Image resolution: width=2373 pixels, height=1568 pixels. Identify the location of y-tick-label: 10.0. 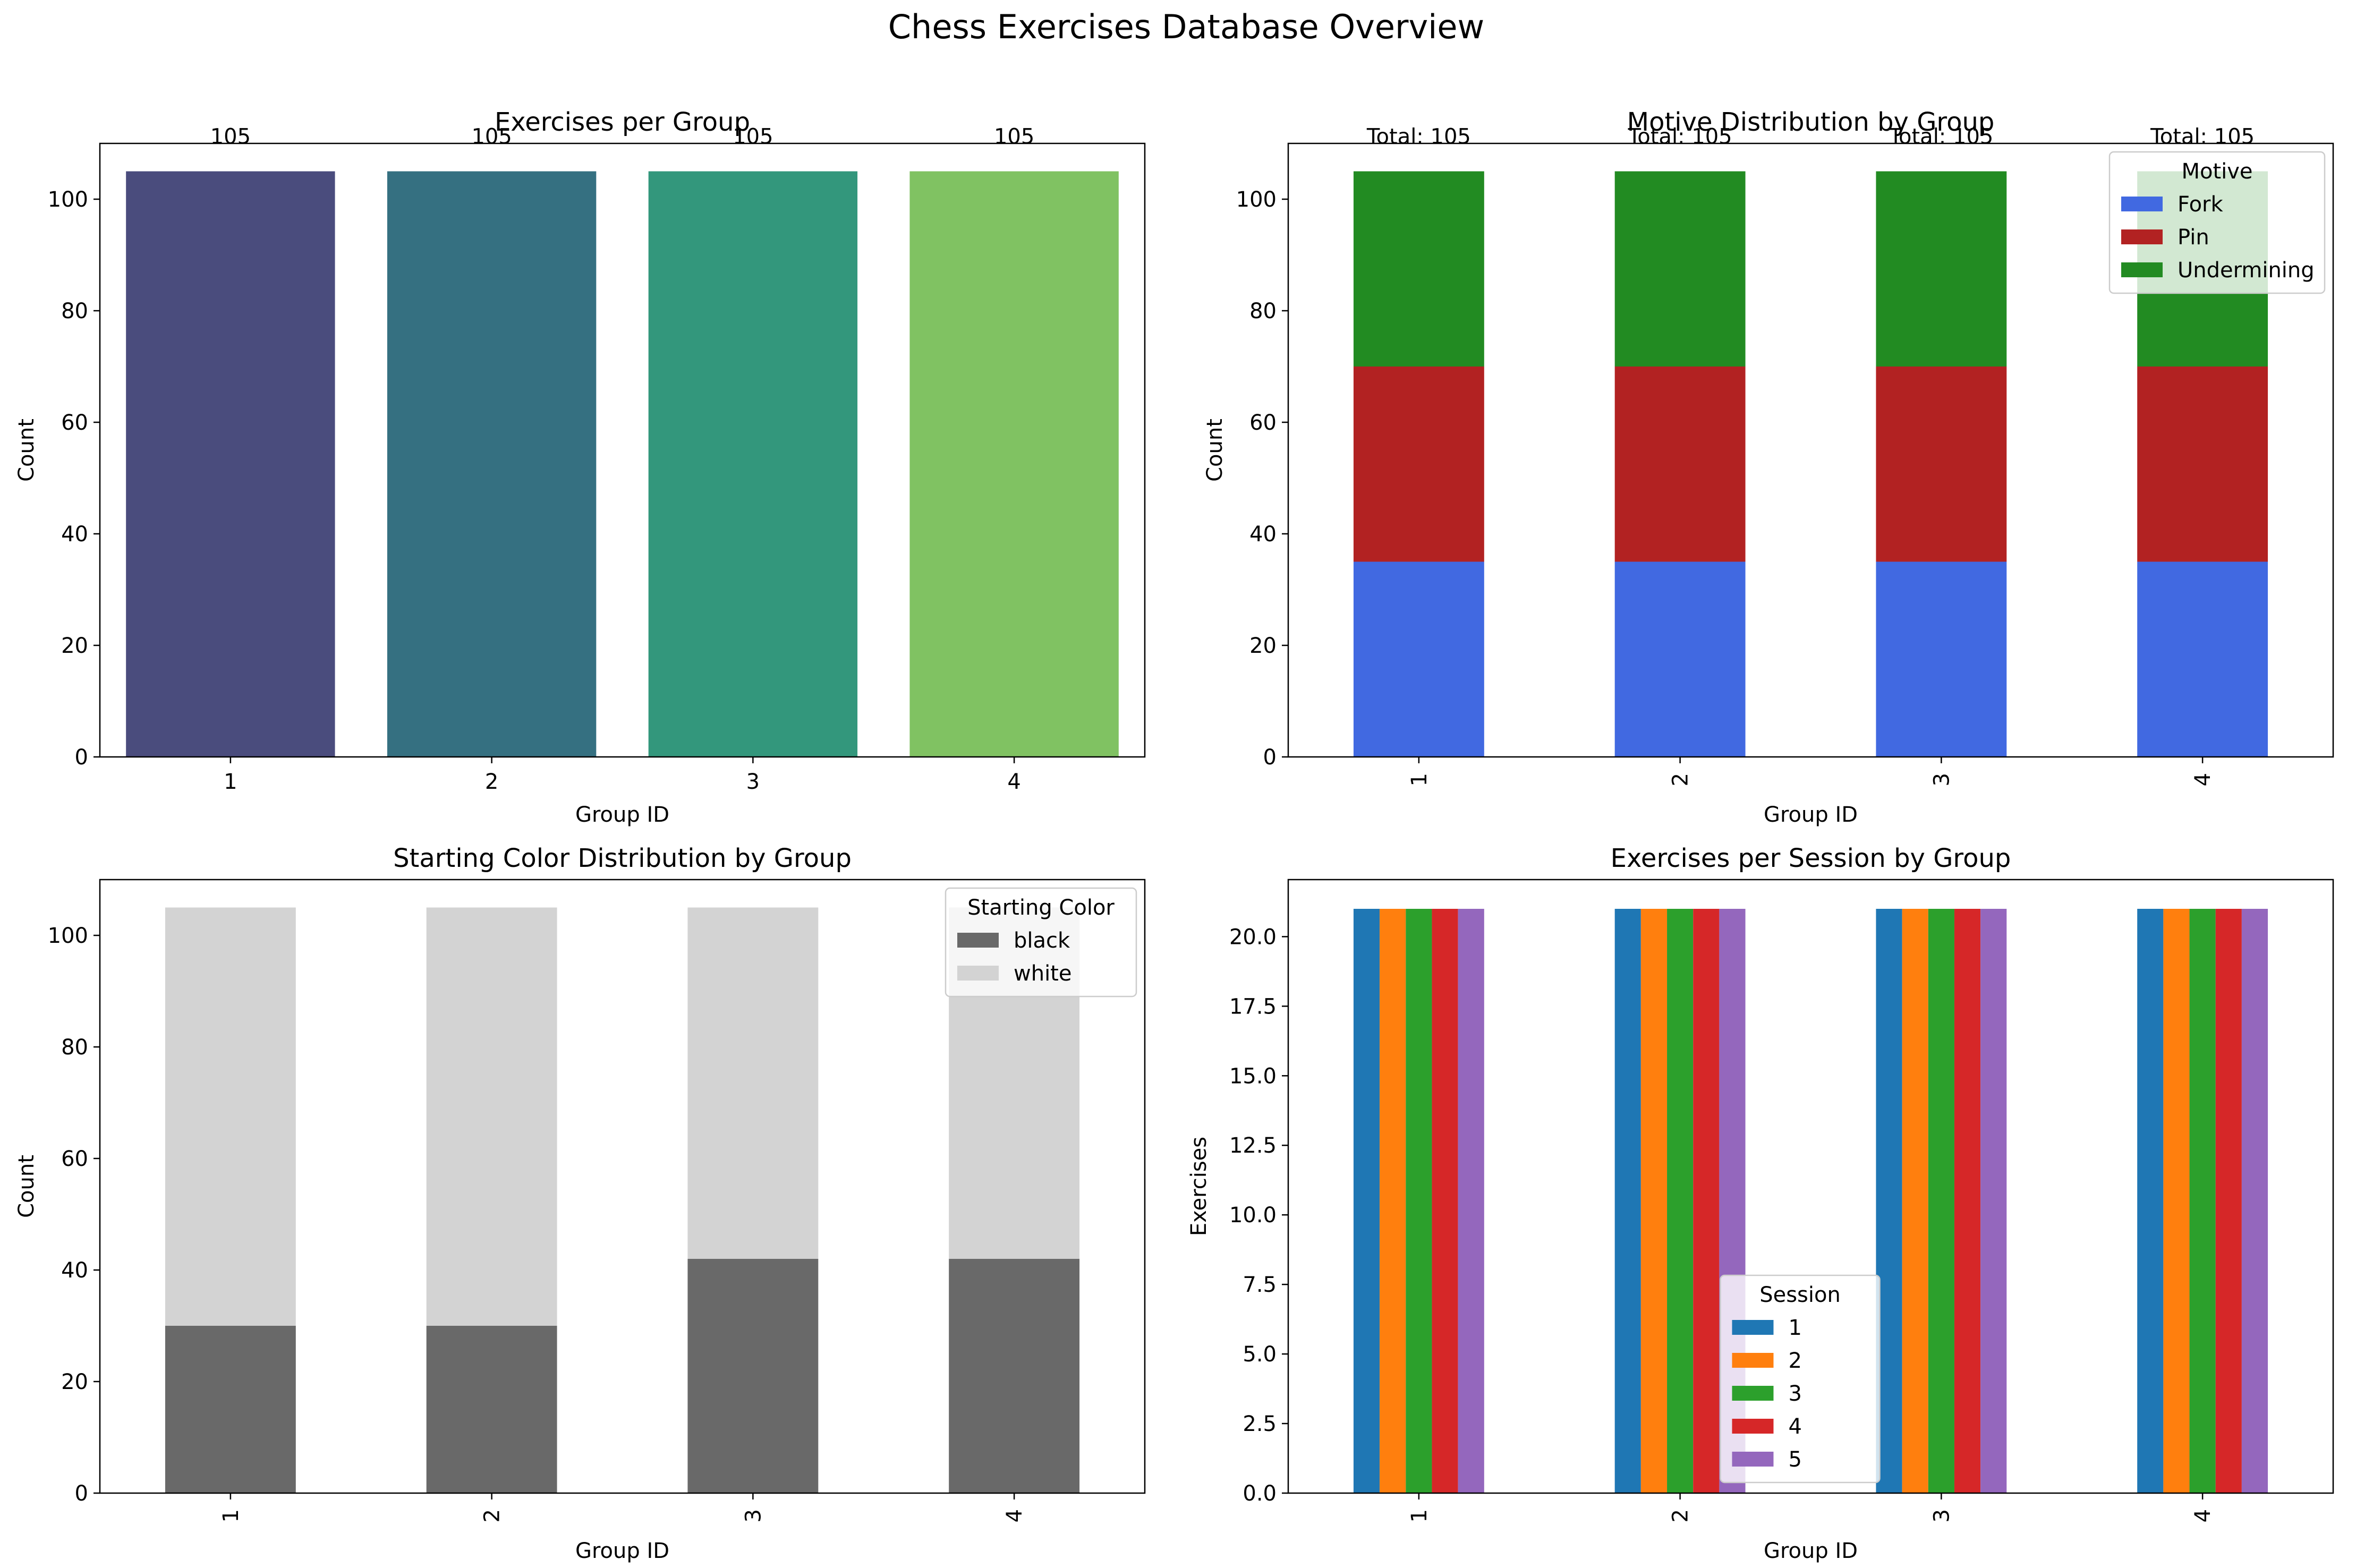
(1253, 1215).